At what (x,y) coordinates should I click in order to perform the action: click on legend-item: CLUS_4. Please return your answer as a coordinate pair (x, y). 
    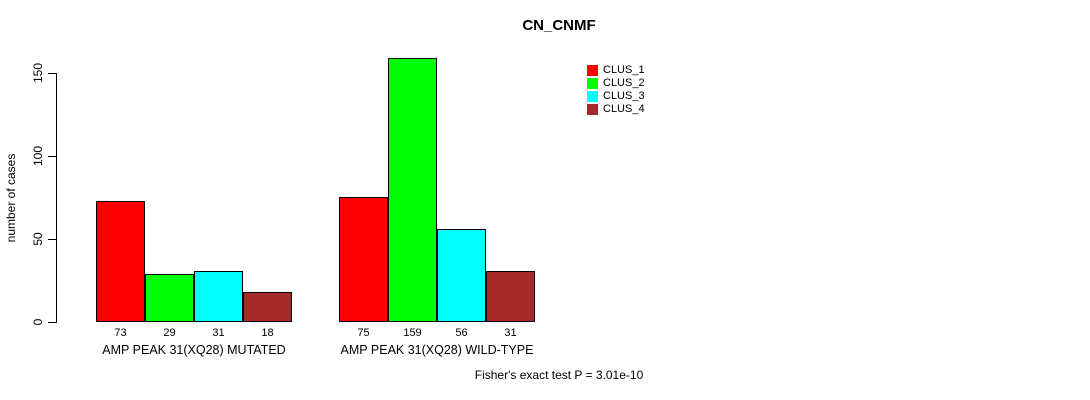
    Looking at the image, I should click on (616, 109).